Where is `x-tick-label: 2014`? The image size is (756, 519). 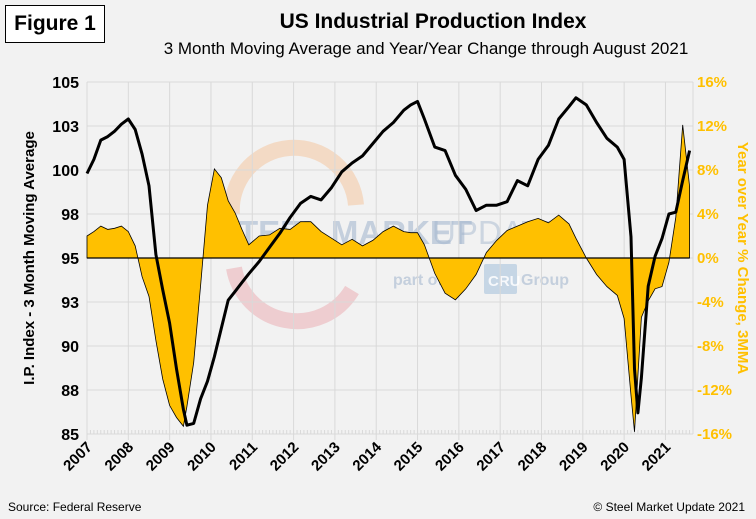
x-tick-label: 2014 is located at coordinates (367, 456).